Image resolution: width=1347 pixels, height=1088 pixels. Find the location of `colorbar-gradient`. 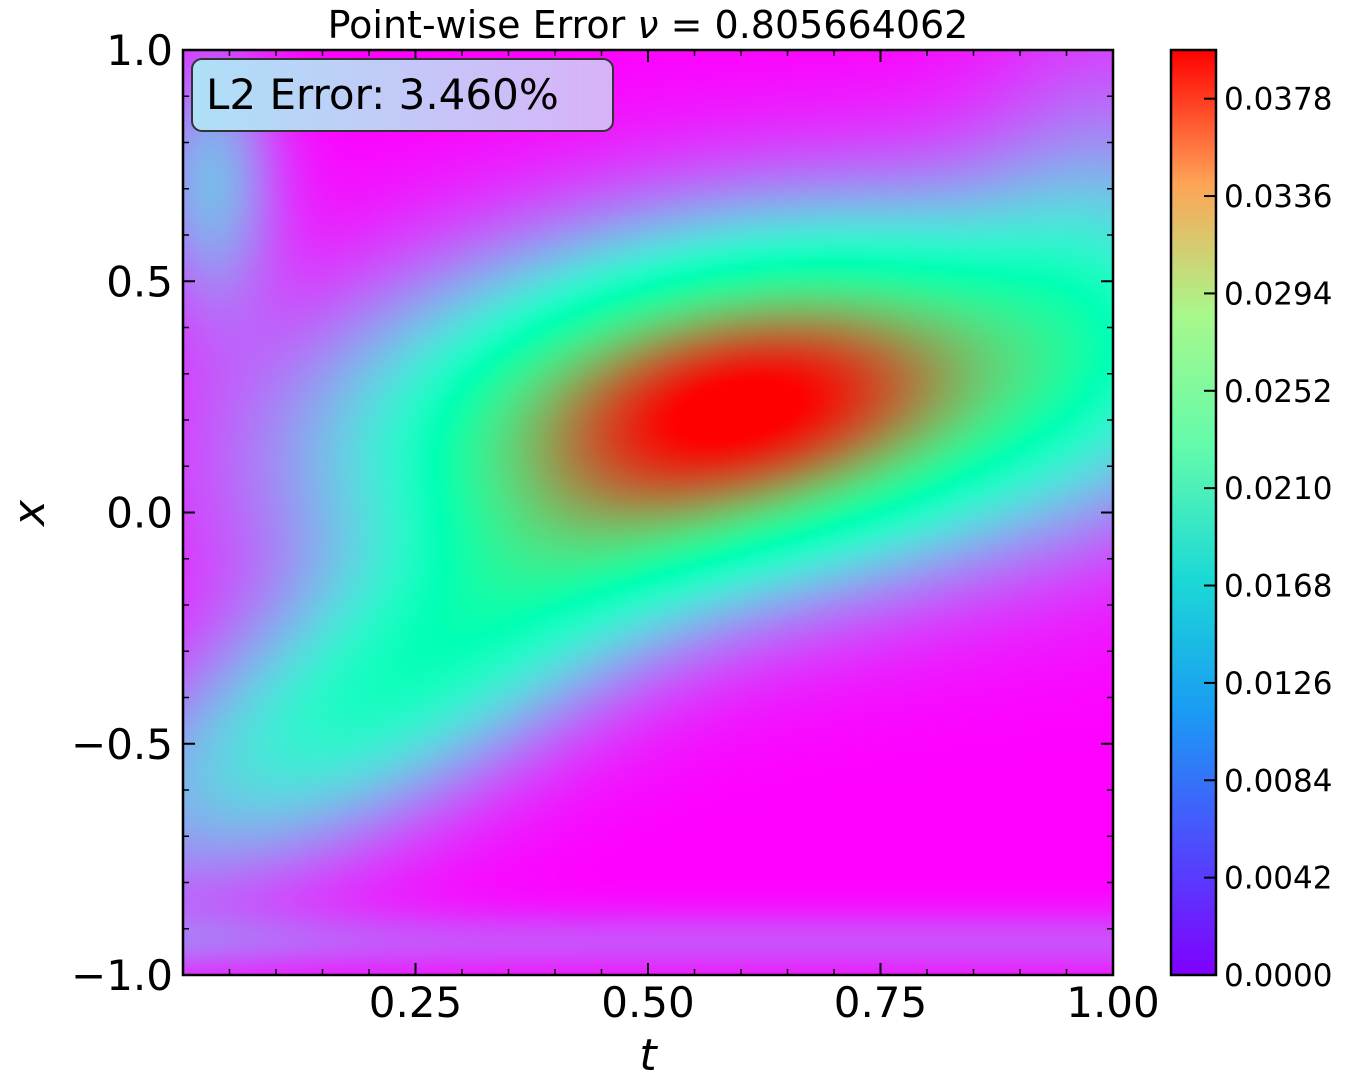

colorbar-gradient is located at coordinates (1193, 512).